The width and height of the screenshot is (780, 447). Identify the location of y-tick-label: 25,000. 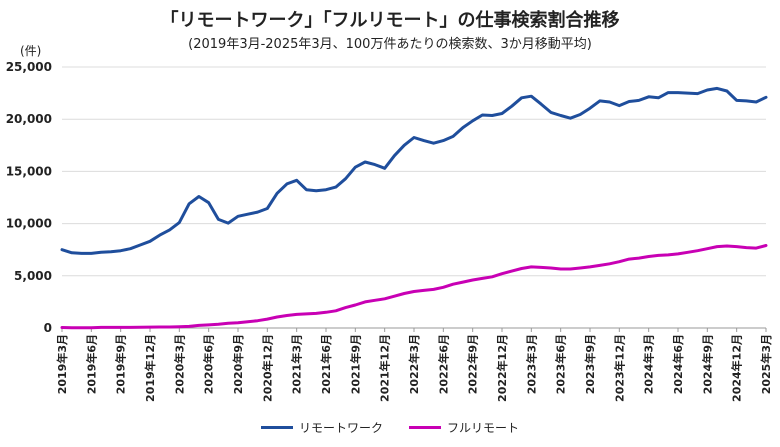
(29, 67).